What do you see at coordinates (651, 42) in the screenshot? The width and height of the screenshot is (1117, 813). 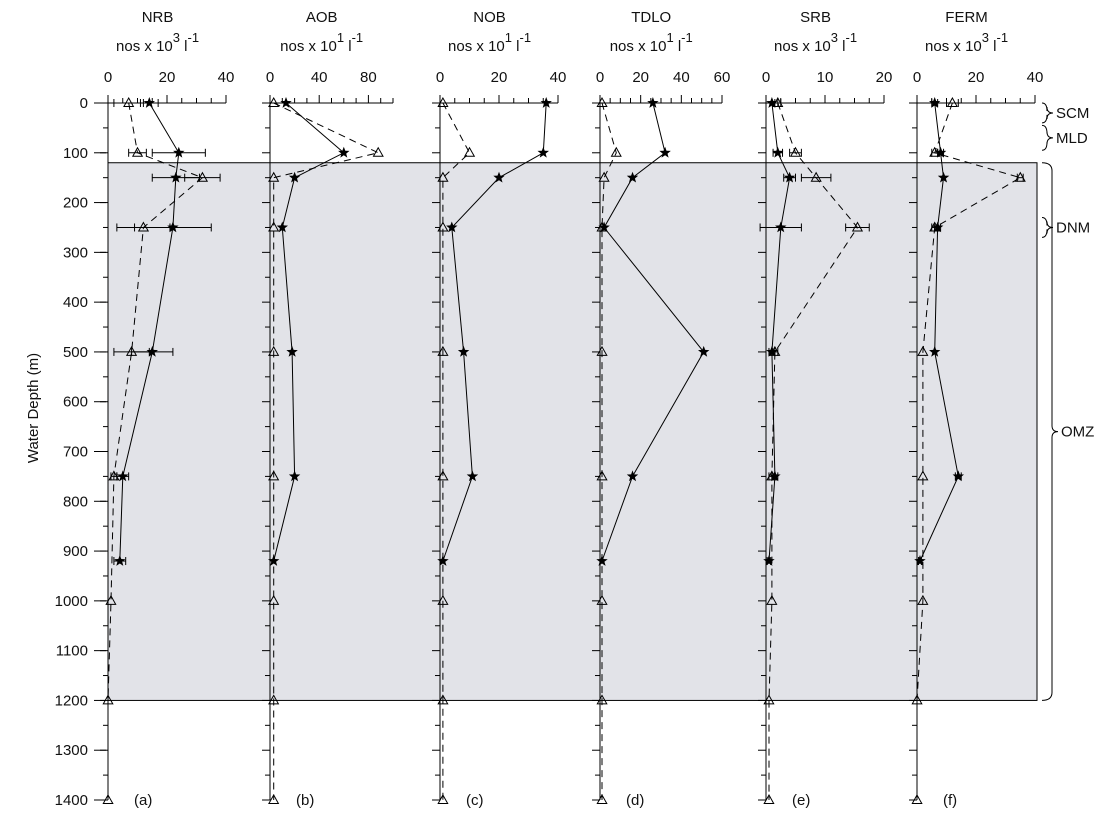 I see `panel-unit-label: nos x 101 l-1` at bounding box center [651, 42].